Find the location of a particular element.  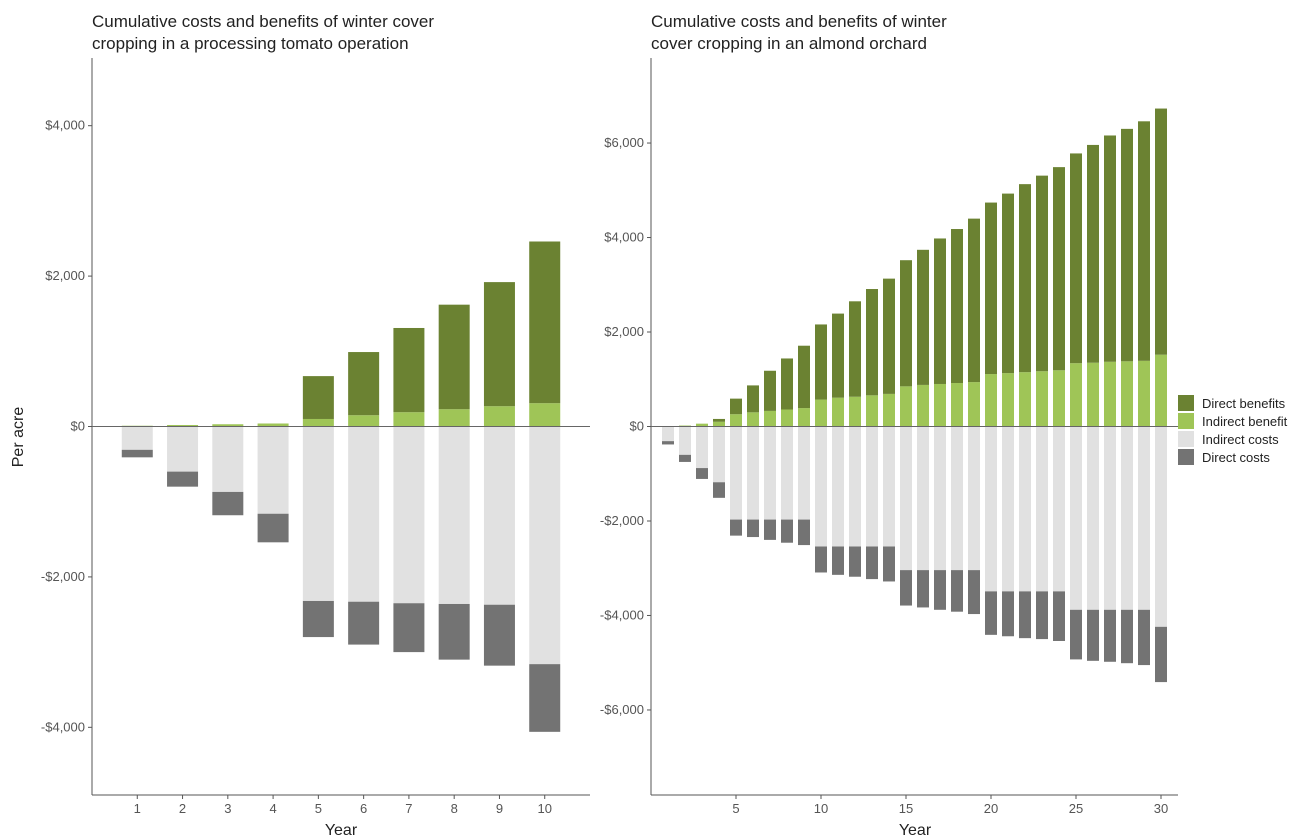

legend-swatch-direct-costs is located at coordinates (1186, 457).